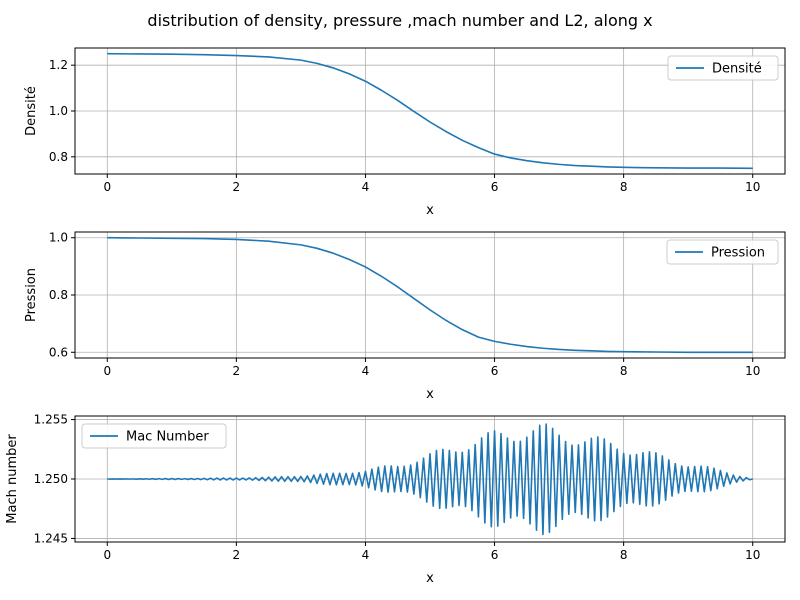 The image size is (800, 600). I want to click on y-tick-label: 1.2, so click(58, 65).